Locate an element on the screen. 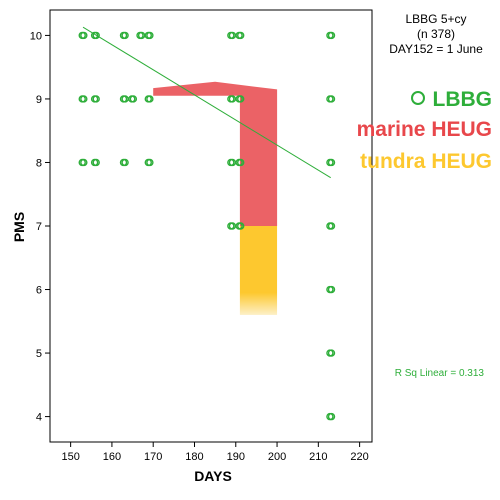 The image size is (500, 500). y-tick-label: 10 is located at coordinates (36, 36).